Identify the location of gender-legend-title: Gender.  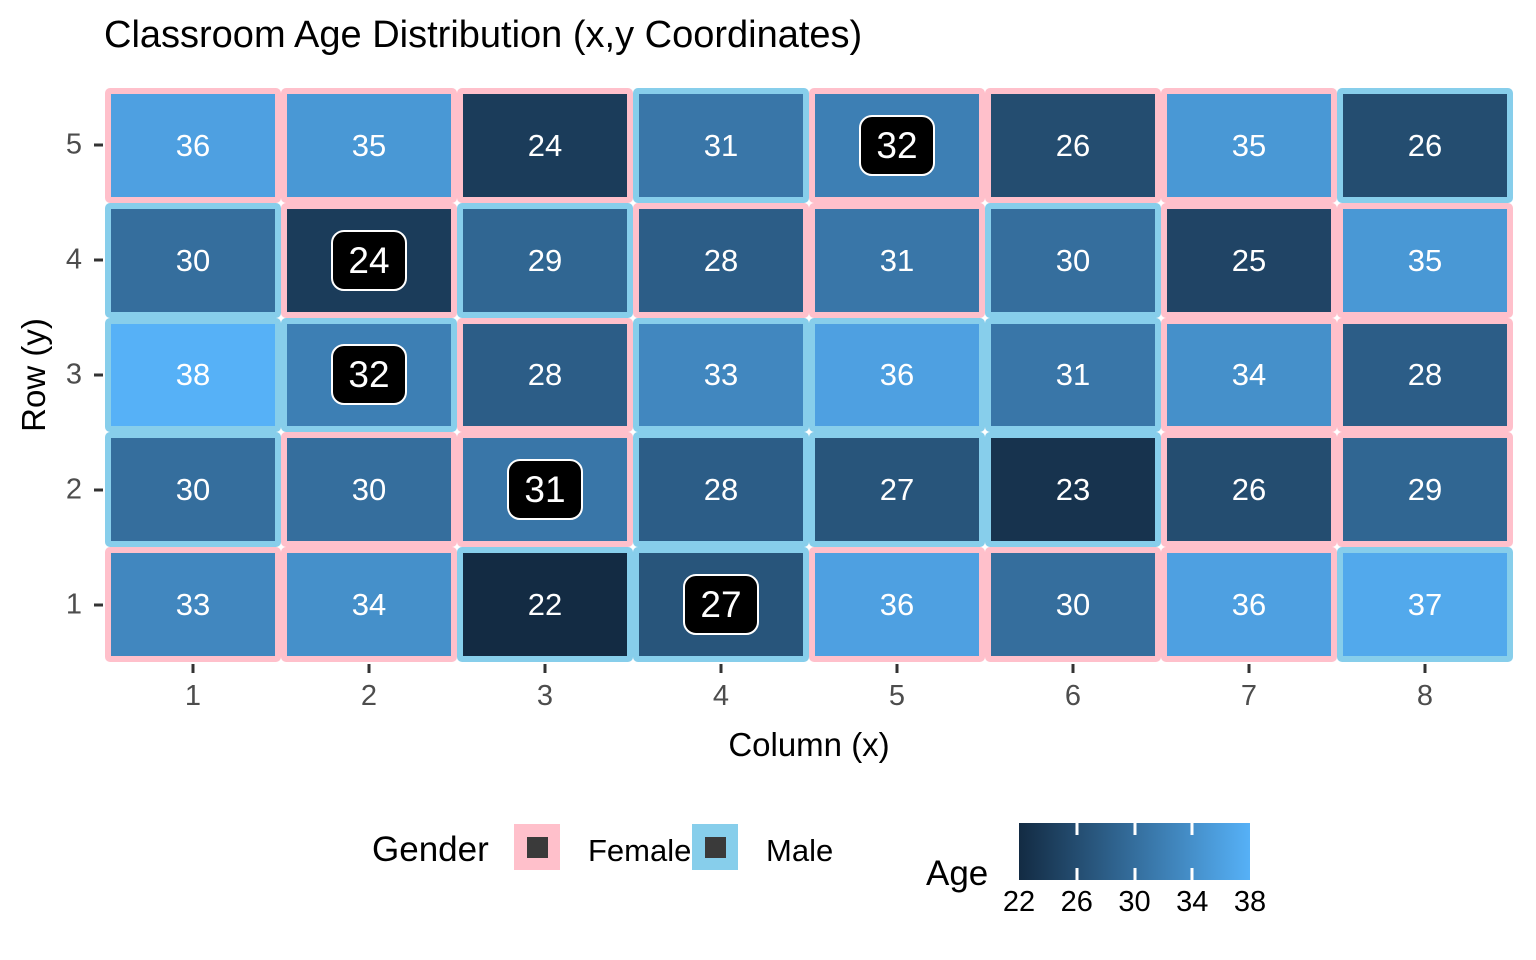
(430, 849).